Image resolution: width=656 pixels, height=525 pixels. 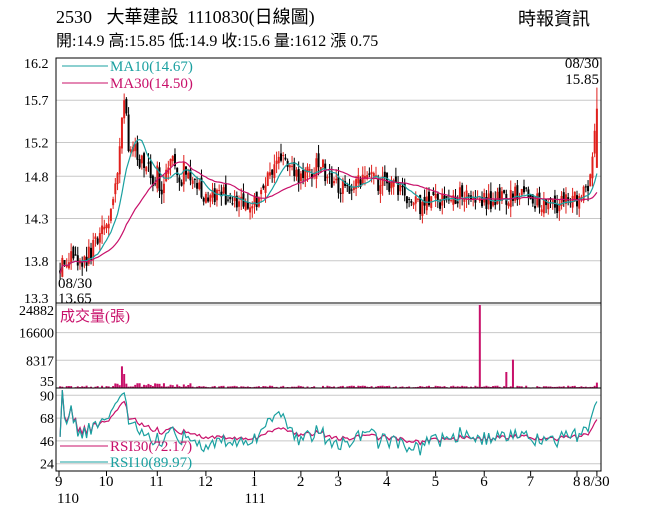 What do you see at coordinates (328, 345) in the screenshot?
I see `volume-panel` at bounding box center [328, 345].